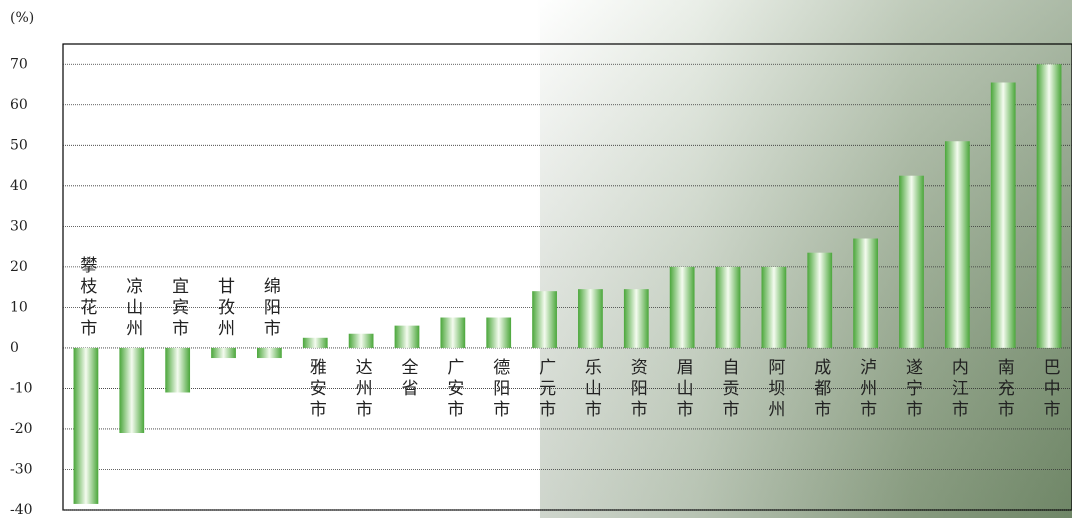 The height and width of the screenshot is (518, 1072). Describe the element at coordinates (21, 469) in the screenshot. I see `y-tick-label: -30` at that location.